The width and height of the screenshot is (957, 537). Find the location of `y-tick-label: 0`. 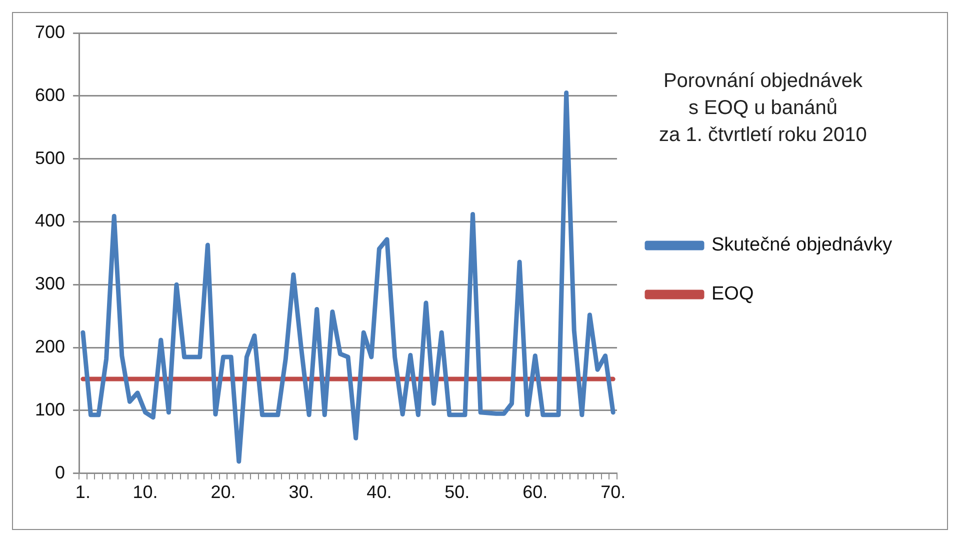

y-tick-label: 0 is located at coordinates (60, 472).